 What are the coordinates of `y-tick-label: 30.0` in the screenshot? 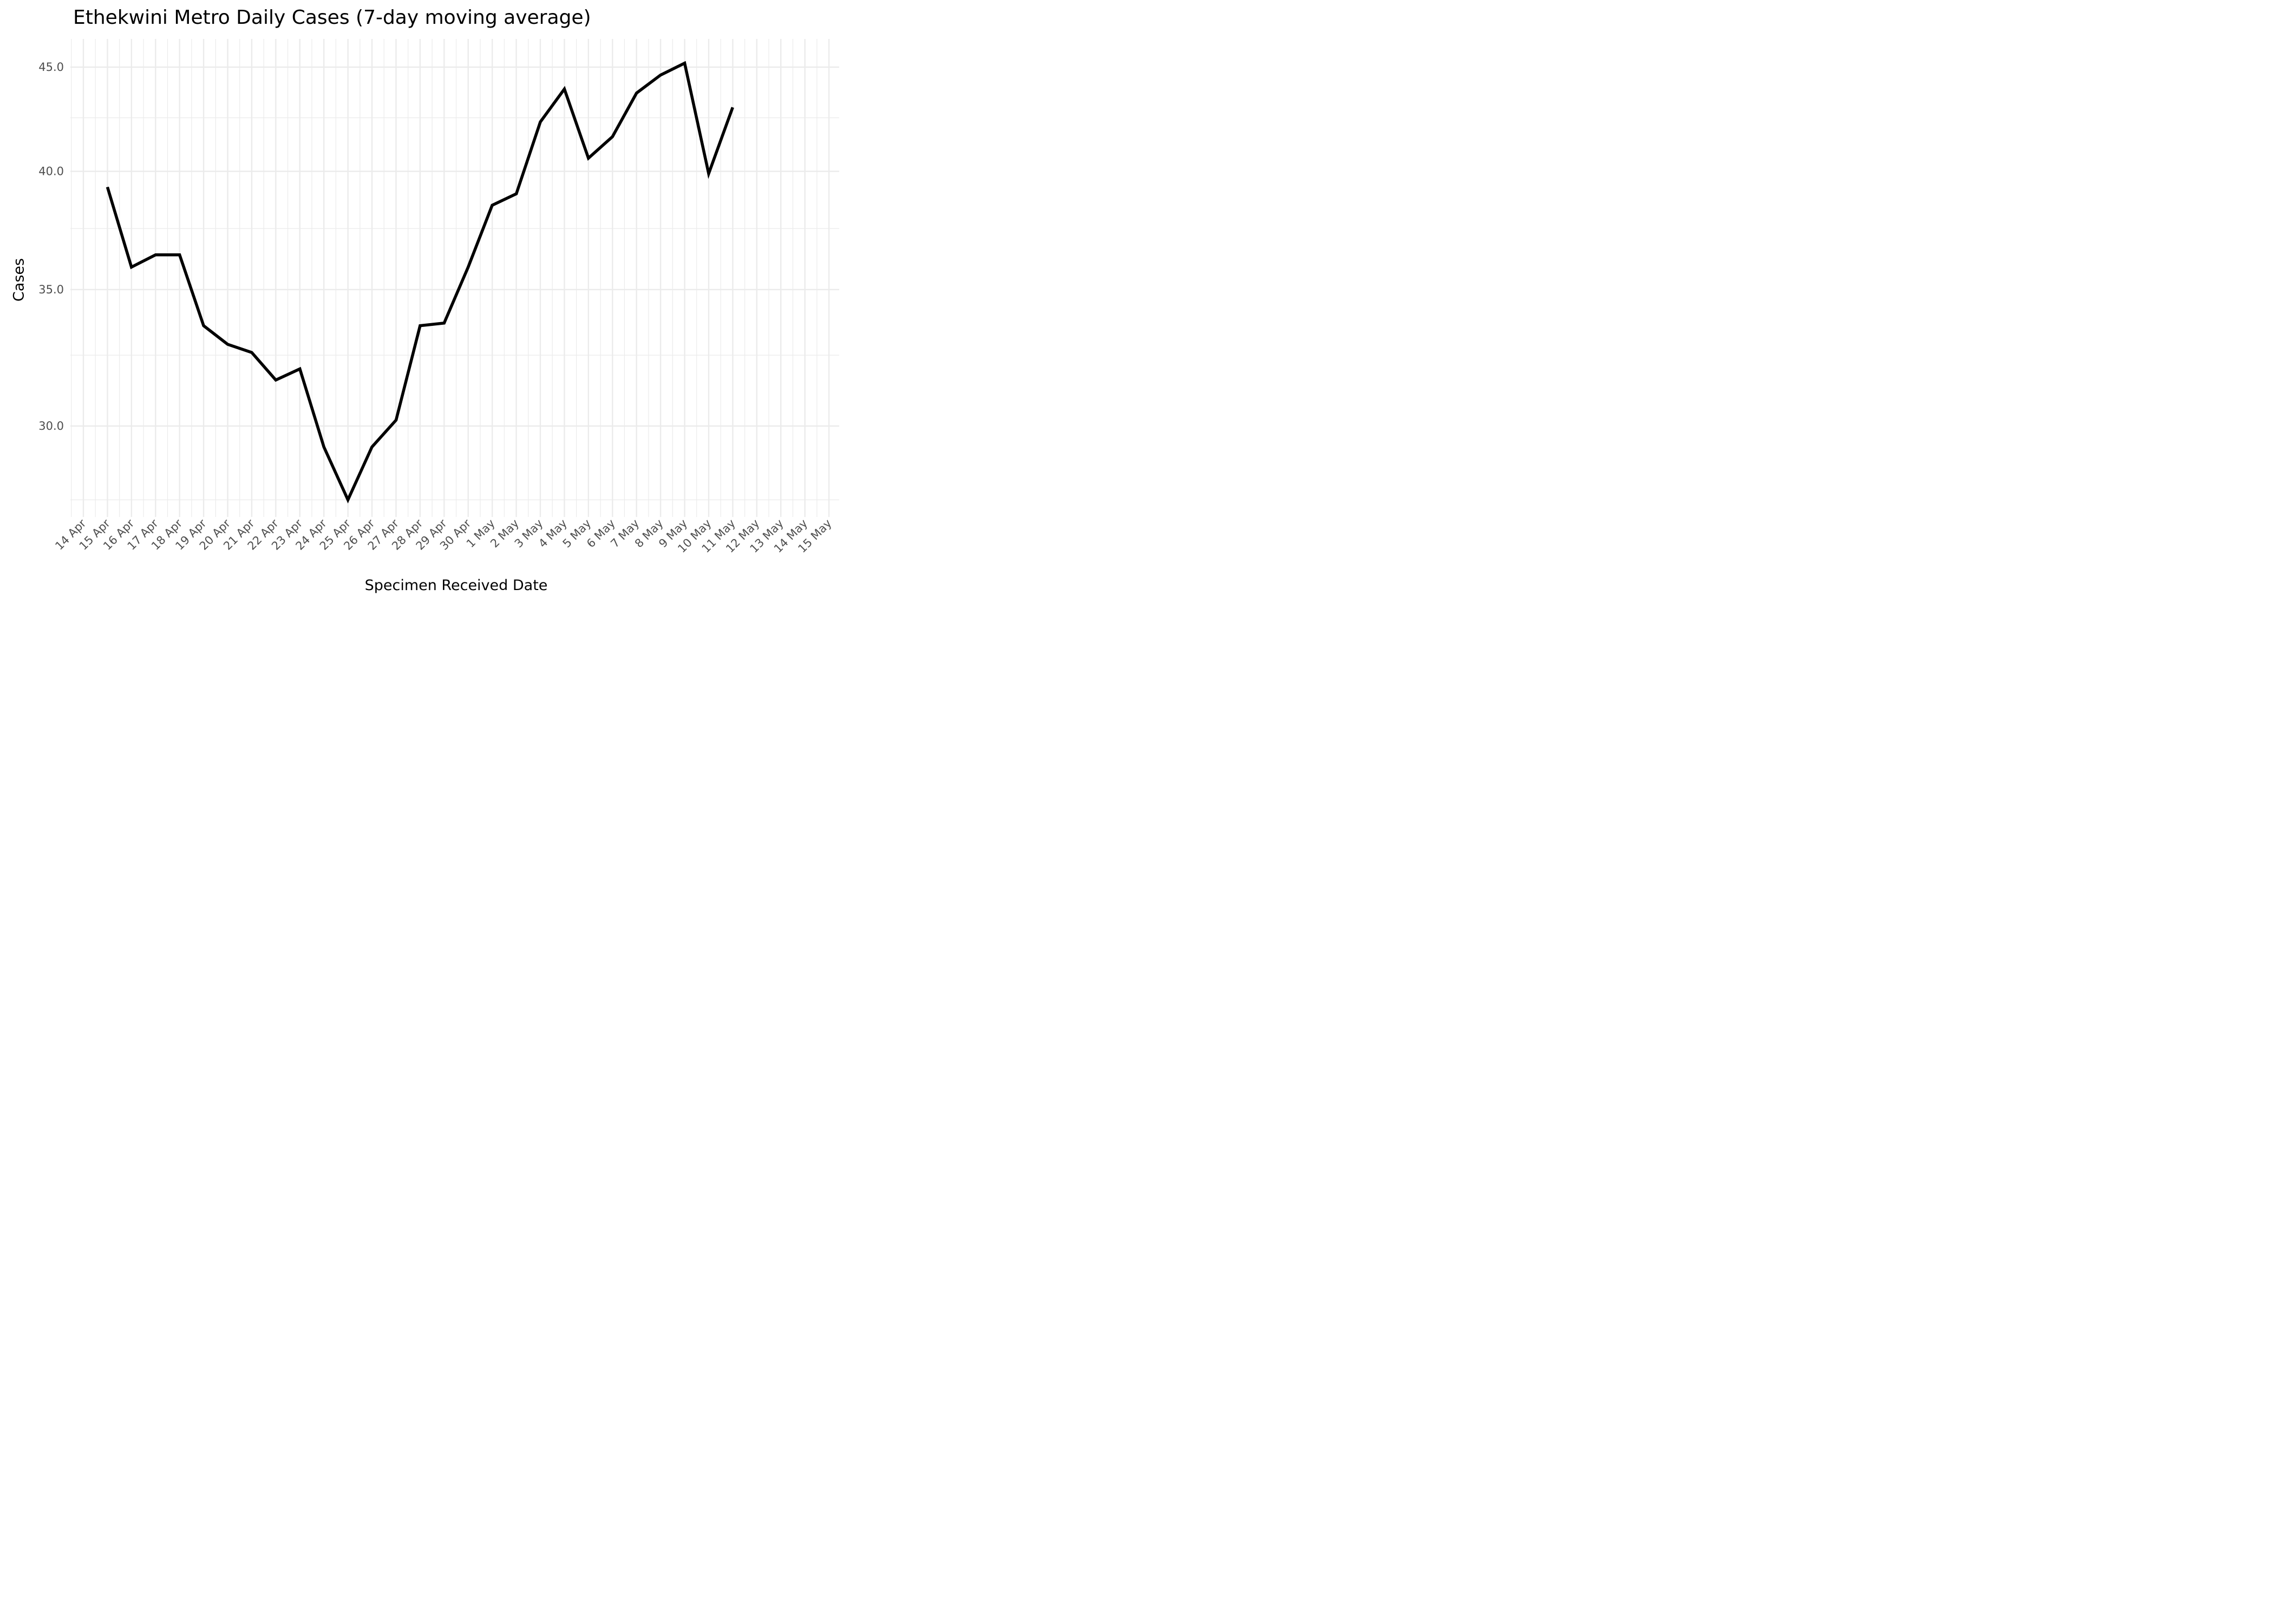 It's located at (51, 426).